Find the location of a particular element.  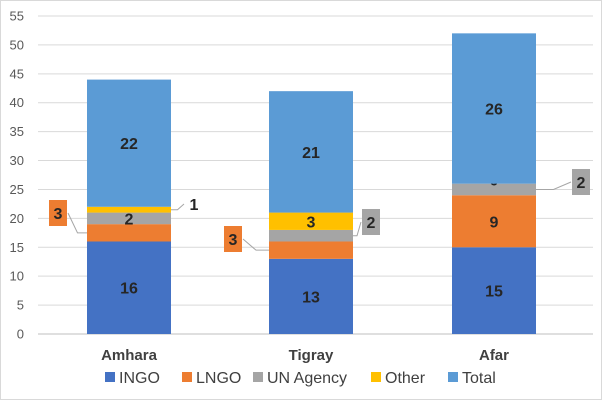

y-tick-label: 20 is located at coordinates (17, 218).